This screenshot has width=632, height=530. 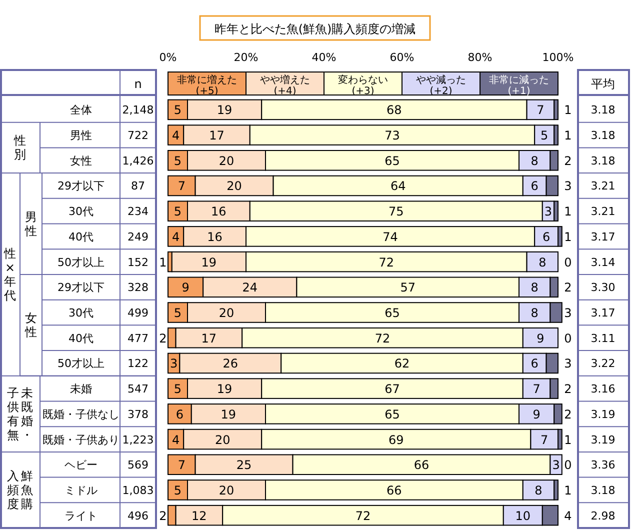 What do you see at coordinates (396, 211) in the screenshot?
I see `data-label: 75` at bounding box center [396, 211].